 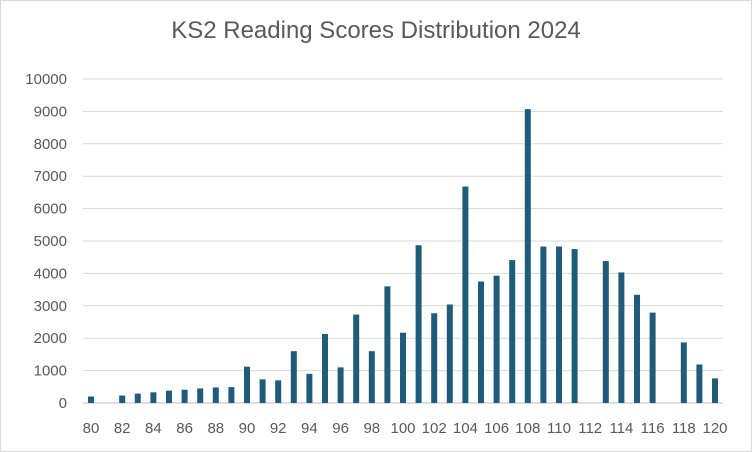 What do you see at coordinates (247, 428) in the screenshot?
I see `x-tick-label: 90` at bounding box center [247, 428].